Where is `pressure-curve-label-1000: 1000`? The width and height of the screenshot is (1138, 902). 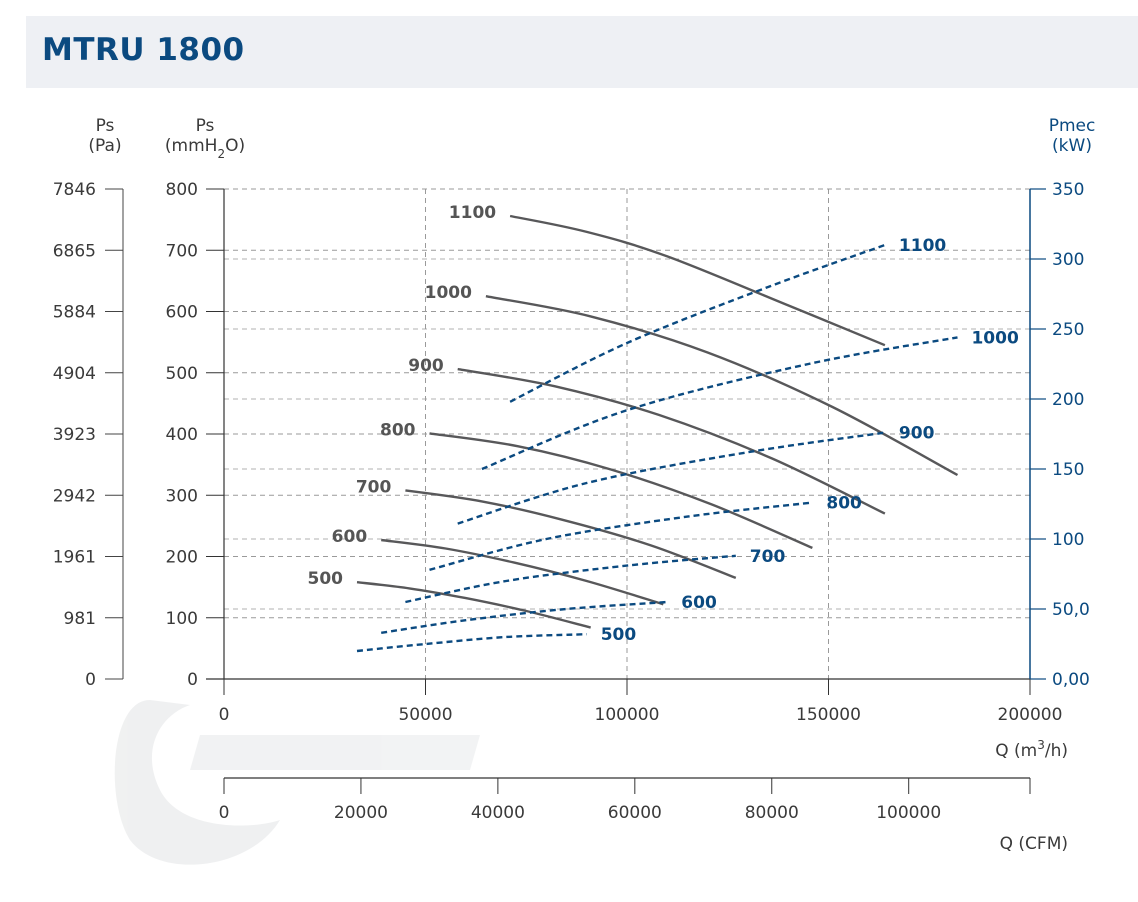
pressure-curve-label-1000: 1000 is located at coordinates (448, 293).